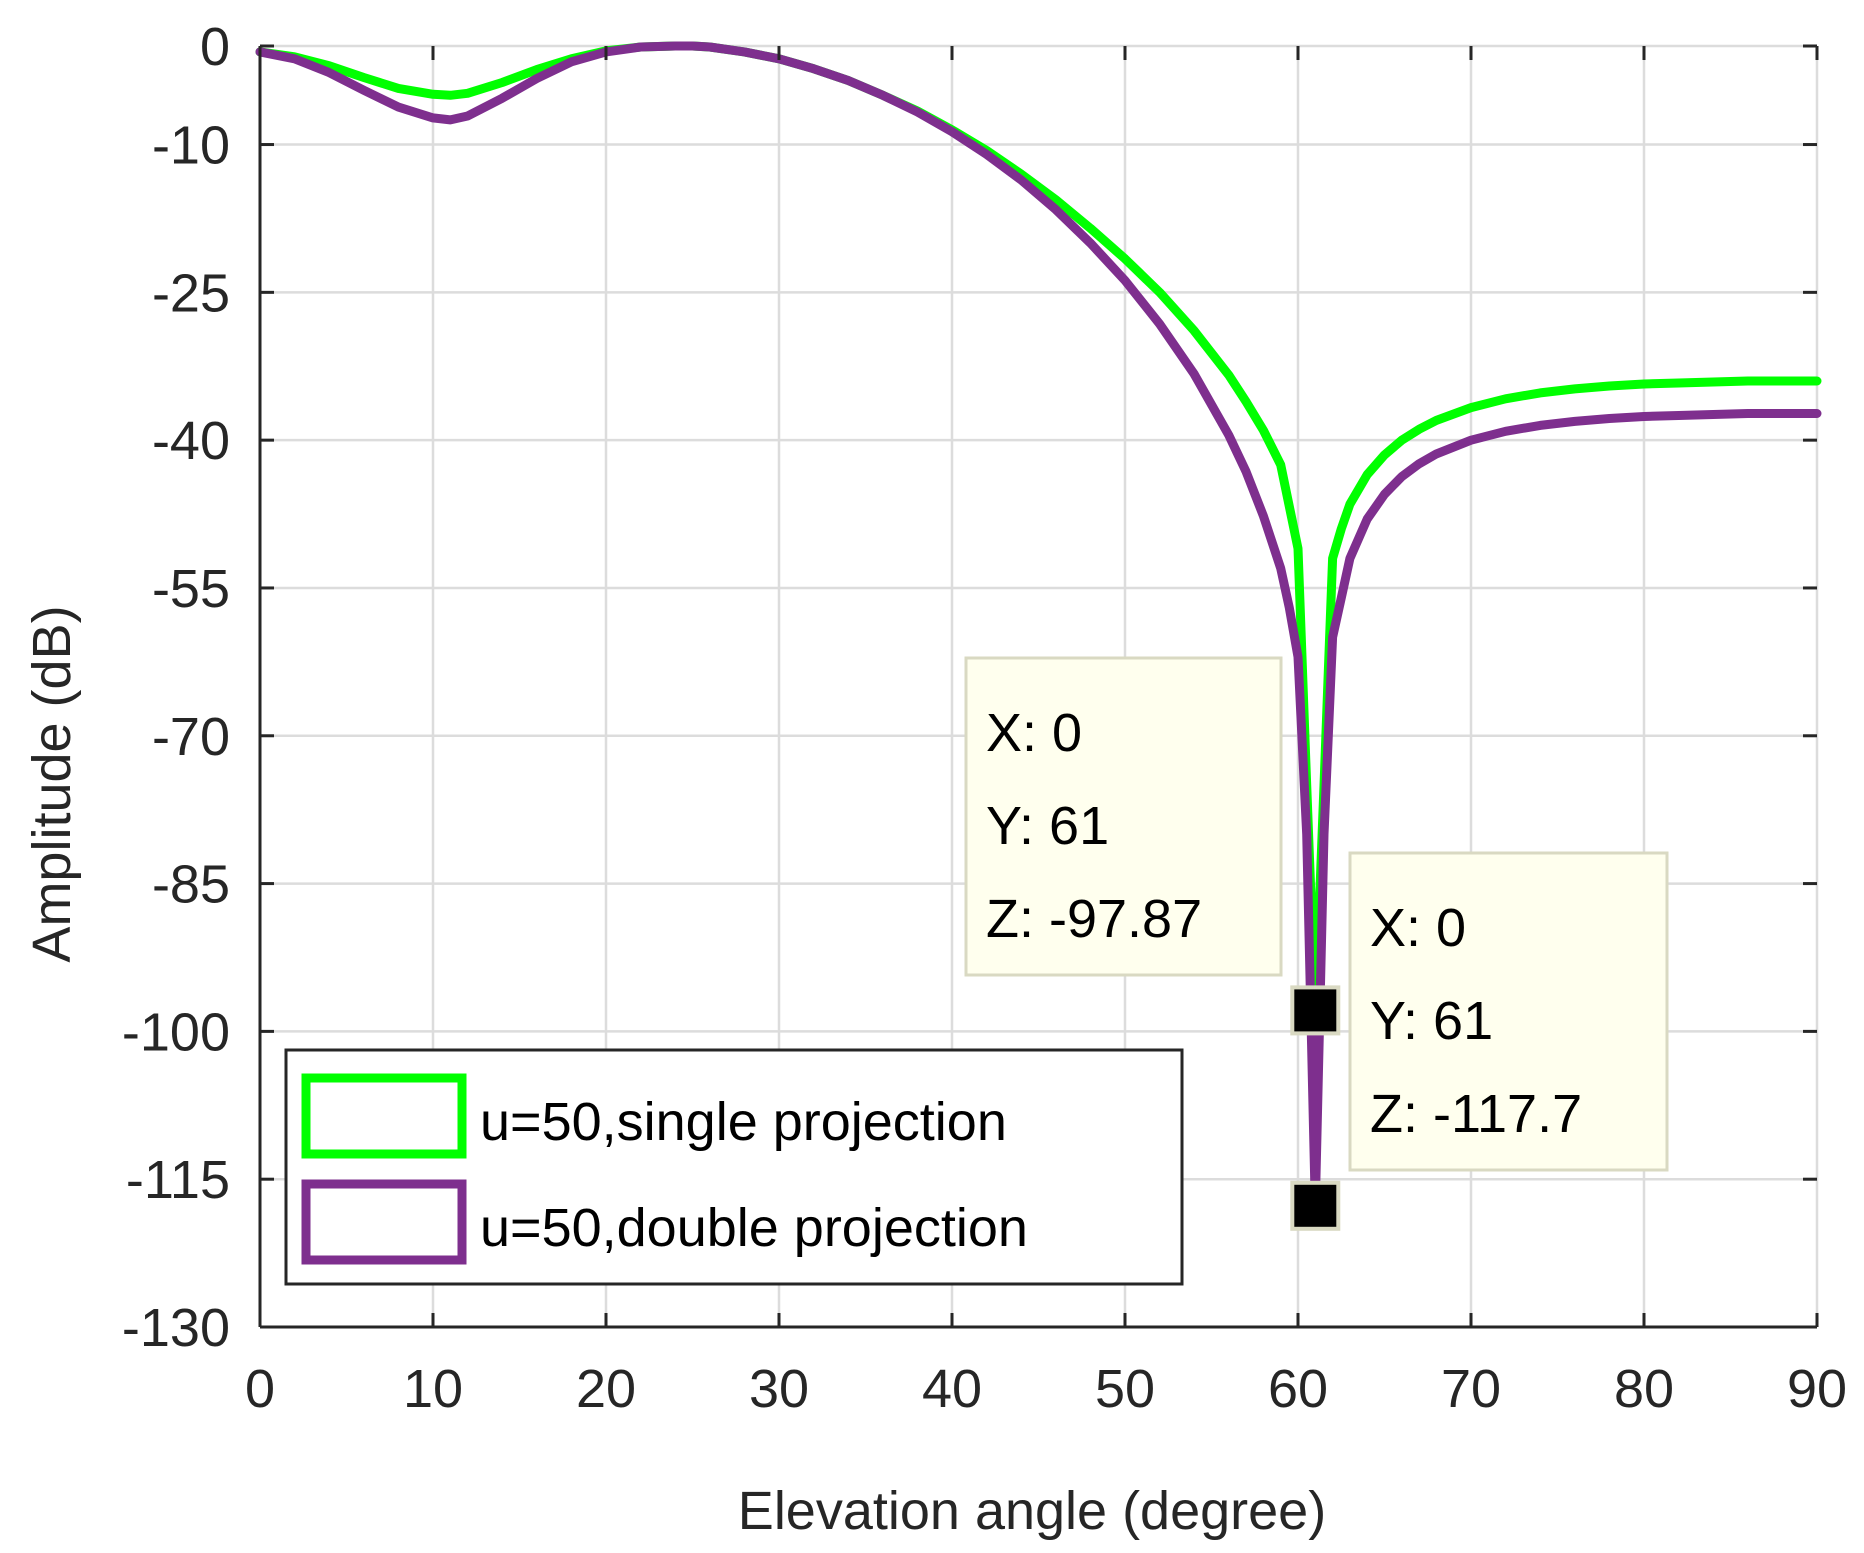 The image size is (1864, 1553). Describe the element at coordinates (1418, 928) in the screenshot. I see `datatip-2-x: X: 0` at that location.